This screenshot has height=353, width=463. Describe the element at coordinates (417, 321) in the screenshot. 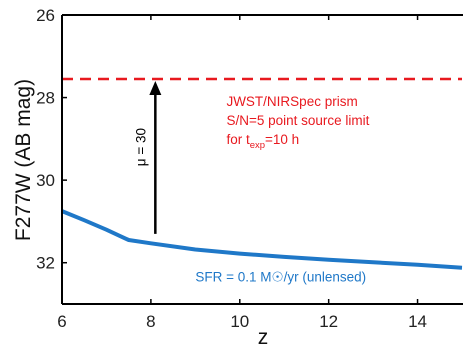

I see `x-tick-label: 14` at that location.